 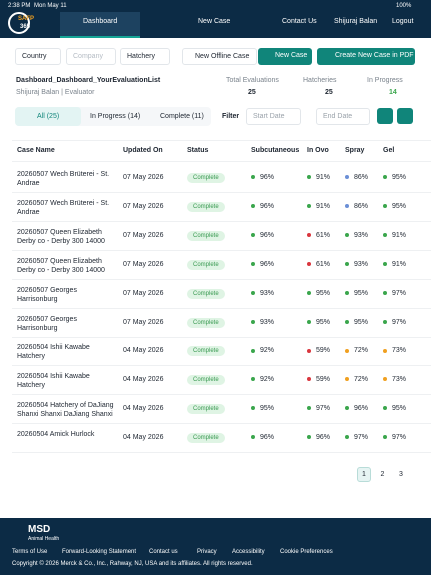 I want to click on stat-label: Hatcheries, so click(x=320, y=80).